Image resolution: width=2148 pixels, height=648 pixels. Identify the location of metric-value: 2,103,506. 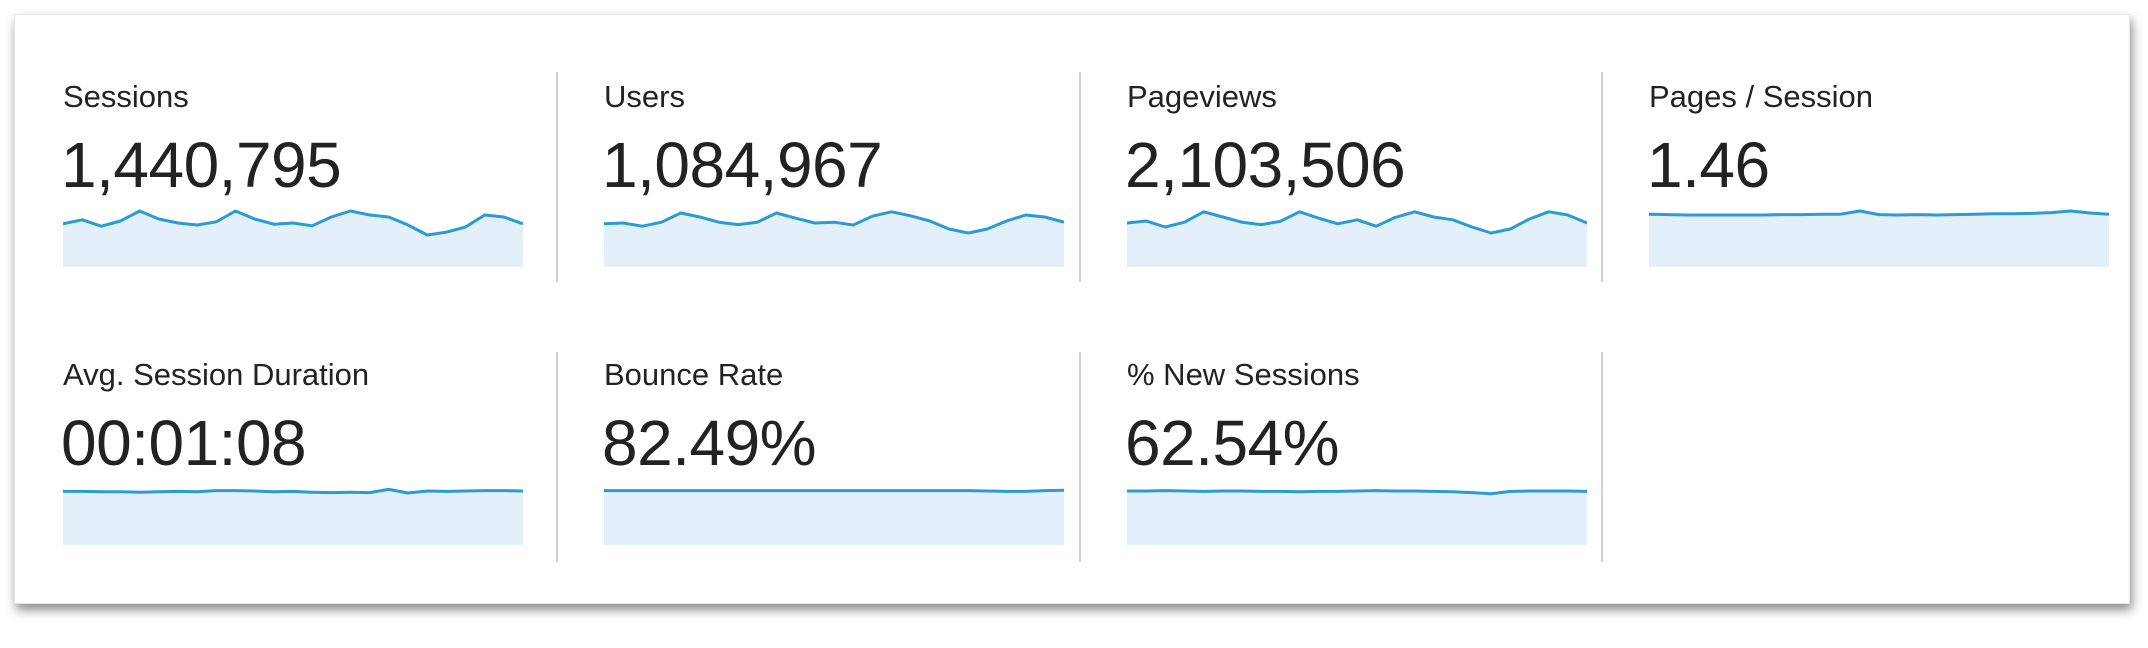
(1265, 165).